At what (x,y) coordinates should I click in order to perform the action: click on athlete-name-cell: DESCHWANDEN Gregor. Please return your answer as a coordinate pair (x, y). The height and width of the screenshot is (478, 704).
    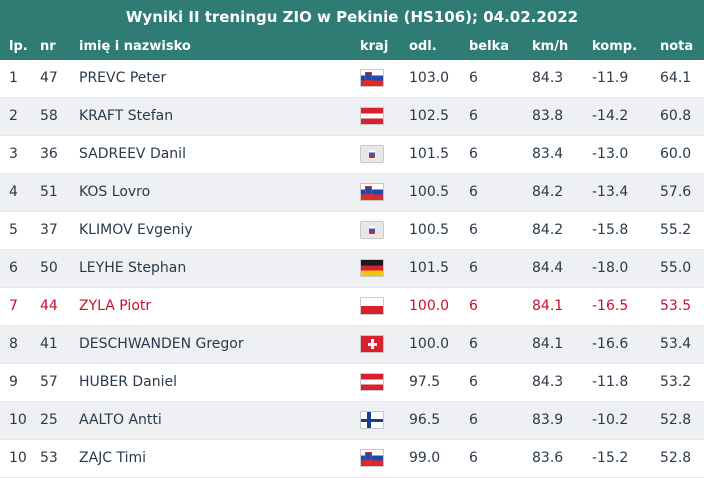
    Looking at the image, I should click on (219, 345).